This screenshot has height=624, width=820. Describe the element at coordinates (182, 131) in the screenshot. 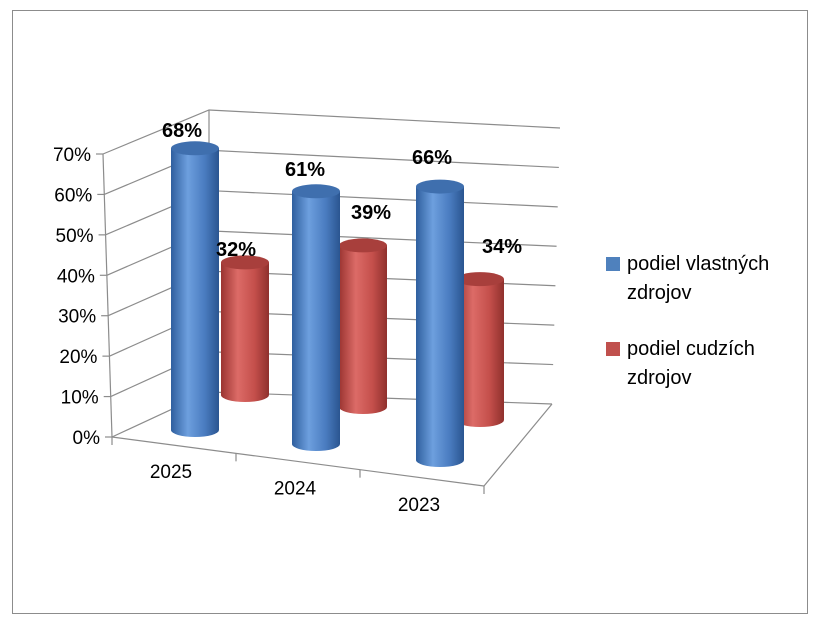

I see `data-label-own: 68%` at that location.